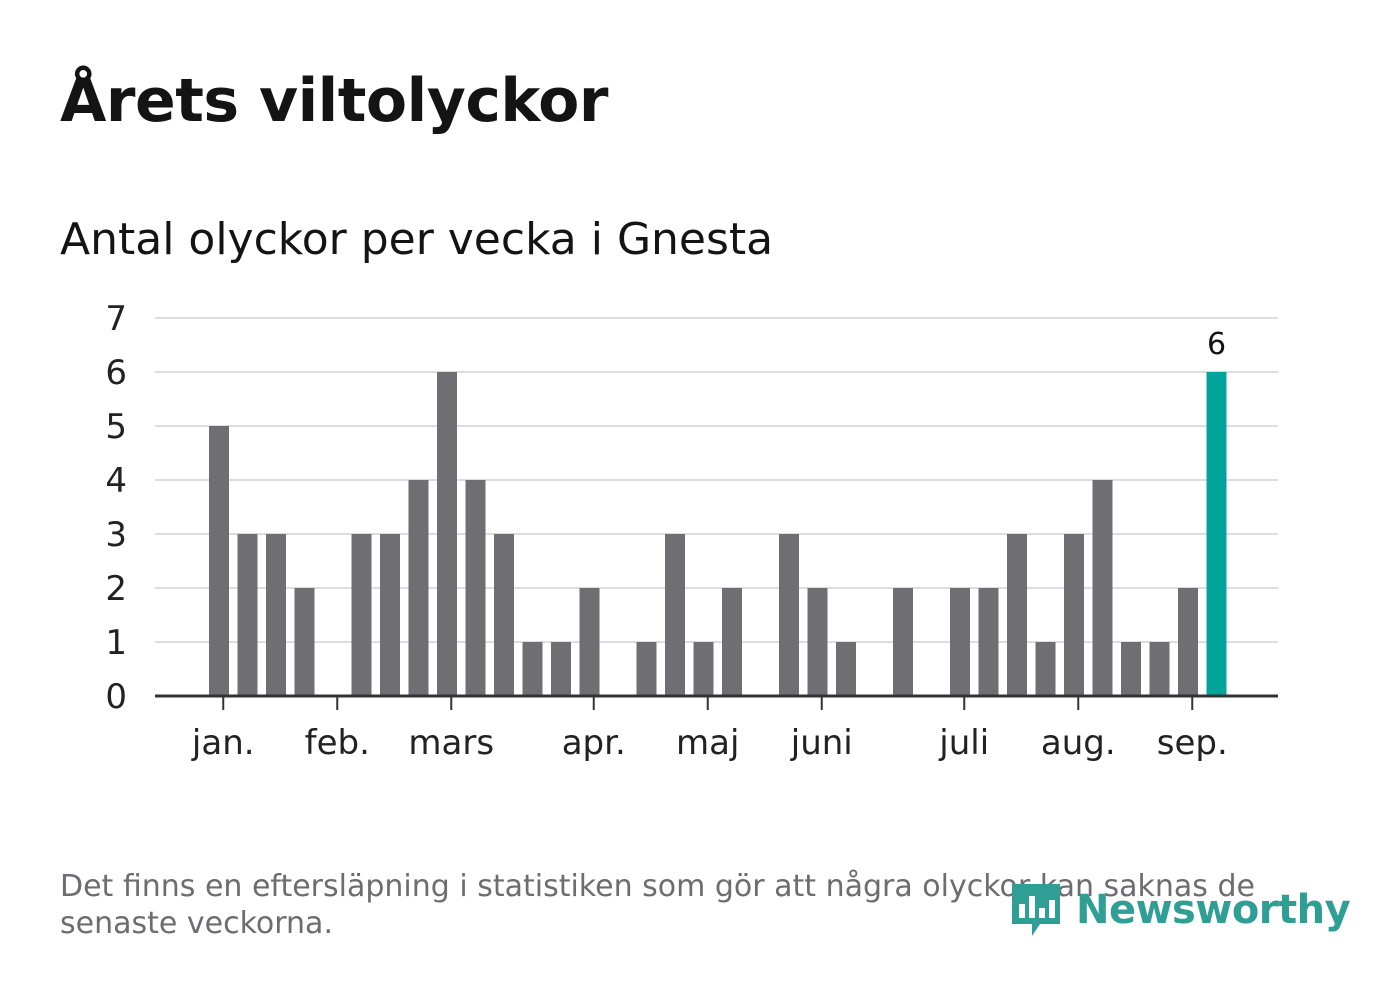  Describe the element at coordinates (337, 743) in the screenshot. I see `x-tick-label: feb.` at that location.